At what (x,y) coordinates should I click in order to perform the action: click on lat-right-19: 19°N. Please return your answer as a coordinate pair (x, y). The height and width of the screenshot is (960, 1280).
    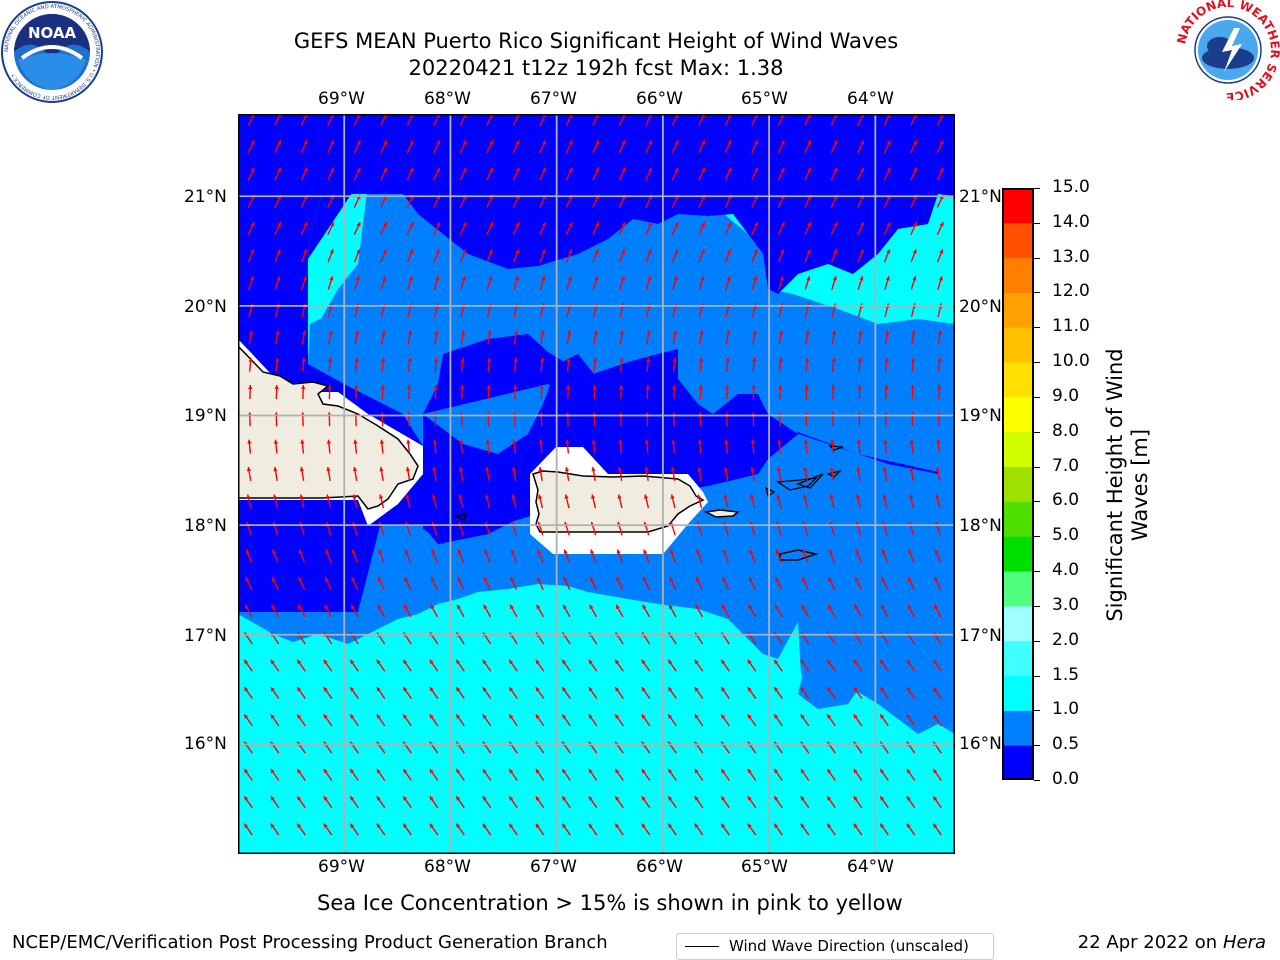
    Looking at the image, I should click on (980, 416).